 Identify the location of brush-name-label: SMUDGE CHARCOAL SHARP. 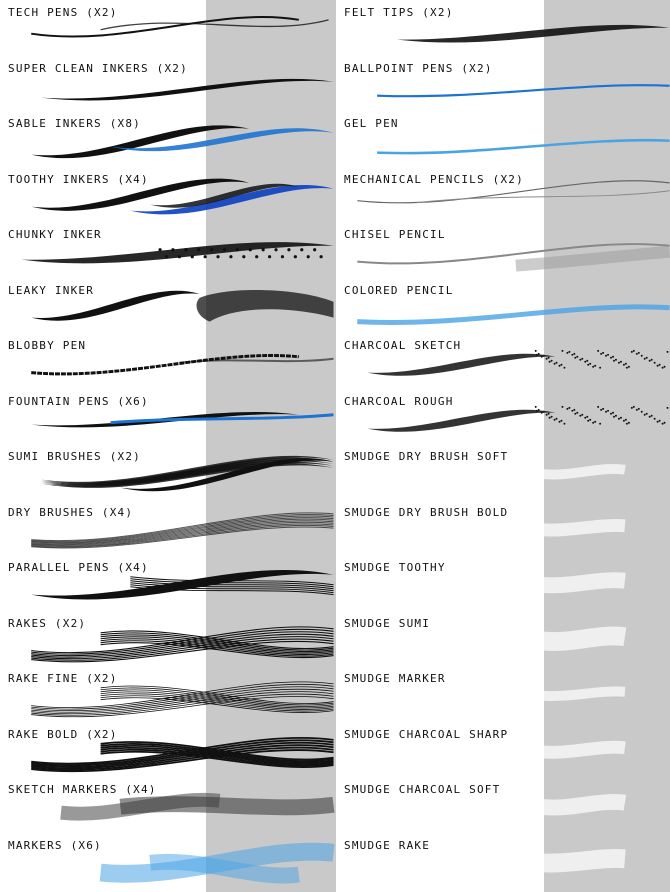
(426, 734).